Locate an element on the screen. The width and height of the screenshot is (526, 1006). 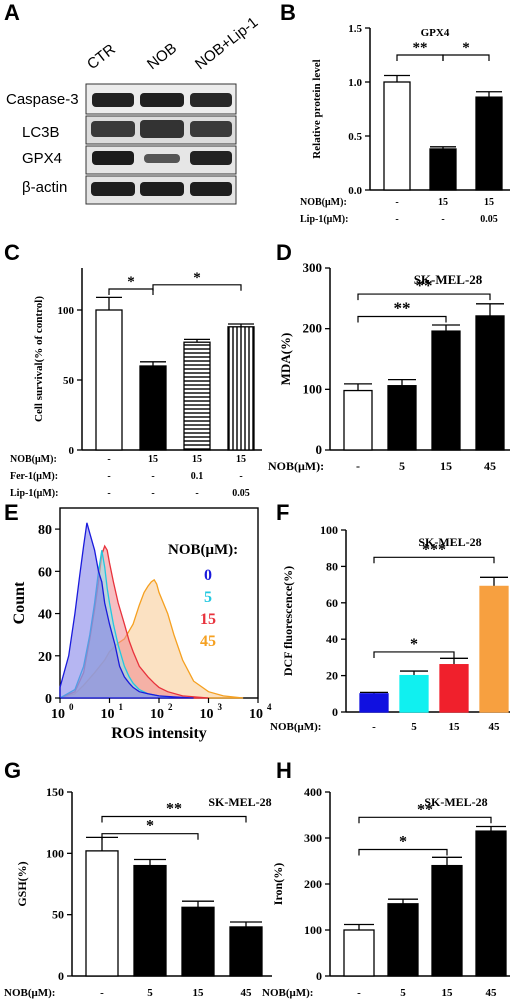
y-tick-label: 200 is located at coordinates (313, 328).